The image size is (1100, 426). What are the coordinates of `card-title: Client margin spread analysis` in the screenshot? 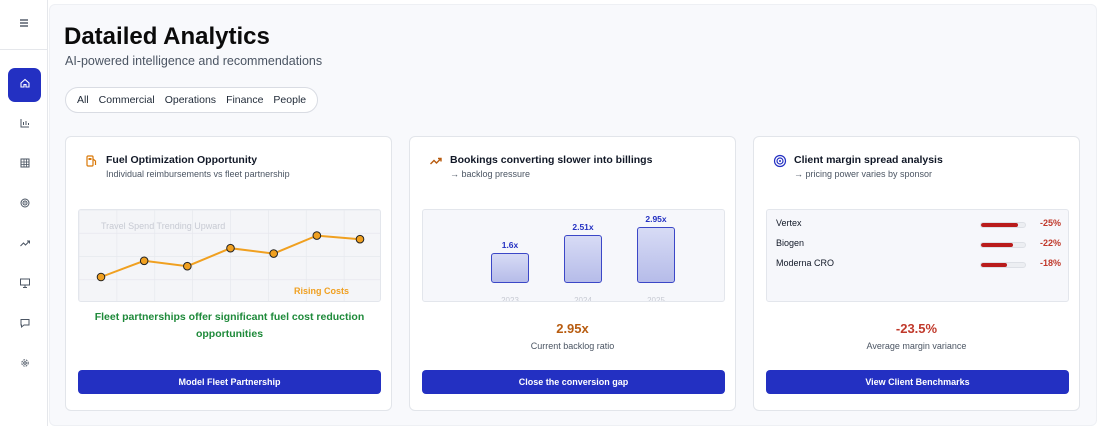 It's located at (868, 160).